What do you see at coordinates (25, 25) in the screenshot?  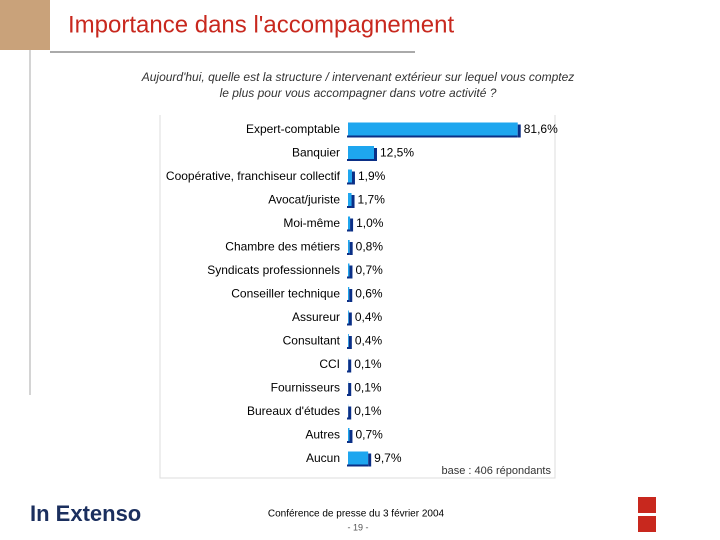 I see `title-photo` at bounding box center [25, 25].